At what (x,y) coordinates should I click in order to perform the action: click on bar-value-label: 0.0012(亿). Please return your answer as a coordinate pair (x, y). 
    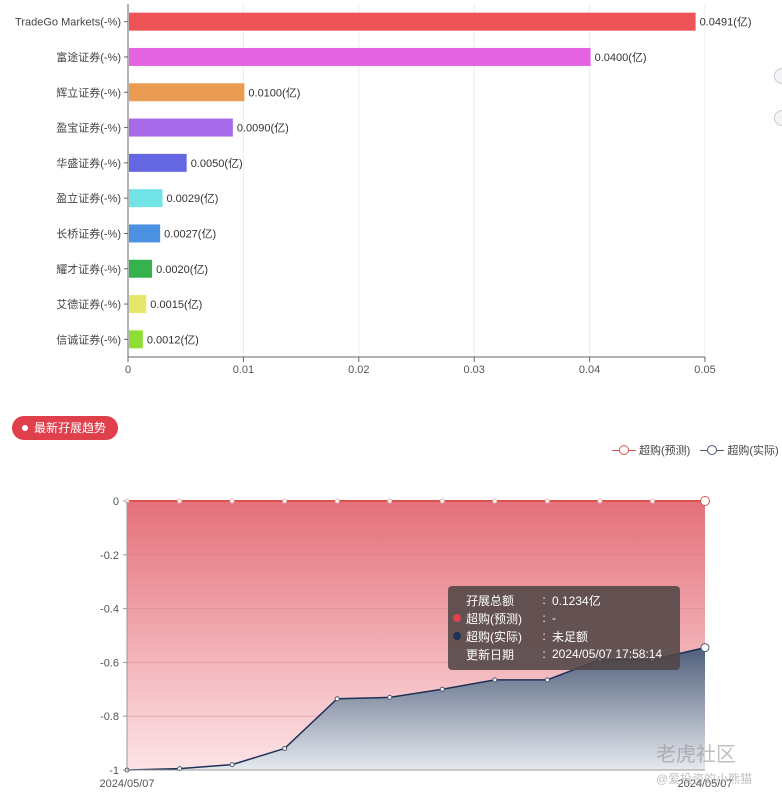
    Looking at the image, I should click on (173, 339).